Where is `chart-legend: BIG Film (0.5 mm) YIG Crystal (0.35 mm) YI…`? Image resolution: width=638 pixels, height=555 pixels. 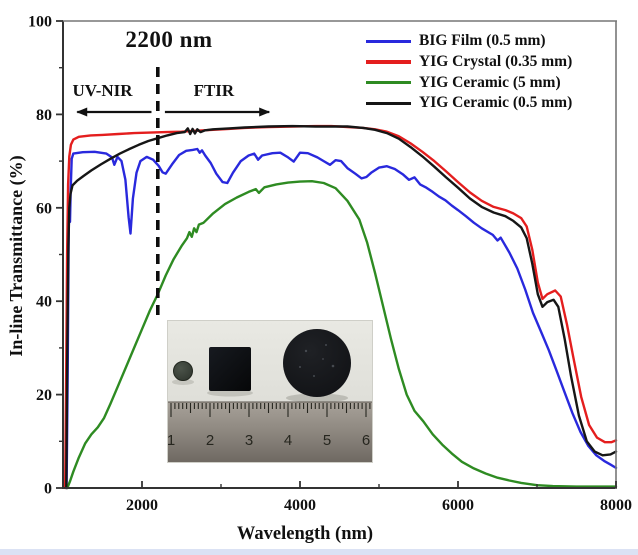
chart-legend: BIG Film (0.5 mm) YIG Crystal (0.35 mm) YI… is located at coordinates (469, 72).